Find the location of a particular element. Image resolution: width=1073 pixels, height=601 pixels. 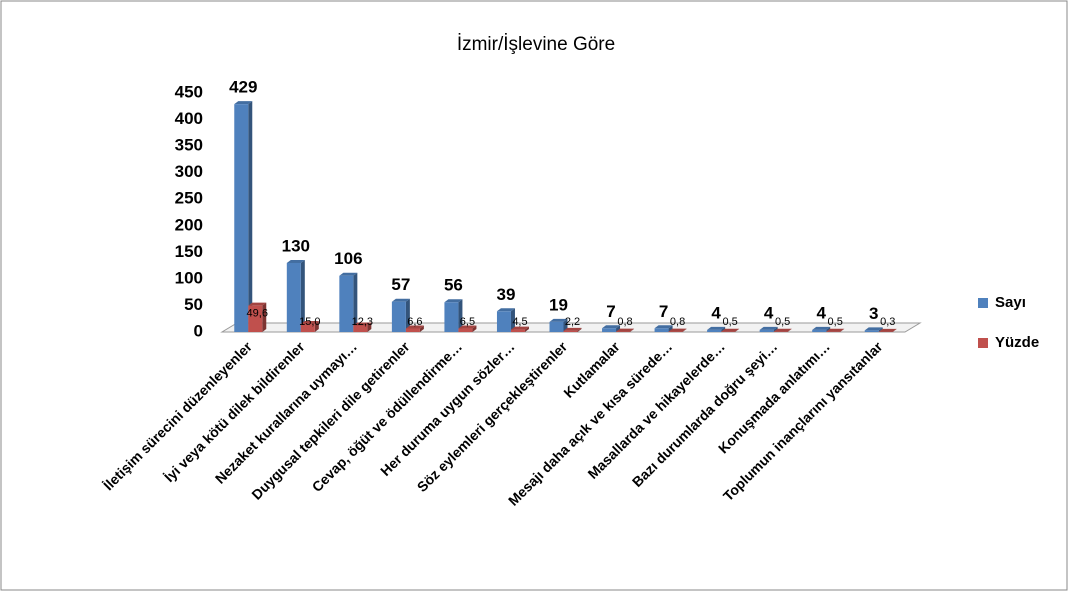

value-label: 106 is located at coordinates (348, 258).